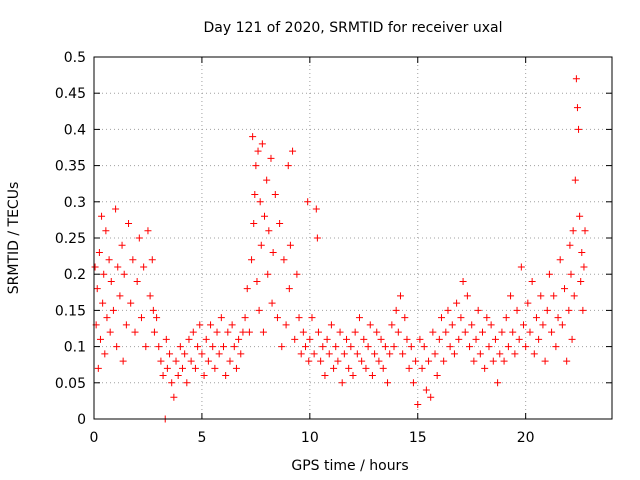 The image size is (640, 480). Describe the element at coordinates (75, 348) in the screenshot. I see `y-tick-label: 0.1` at that location.